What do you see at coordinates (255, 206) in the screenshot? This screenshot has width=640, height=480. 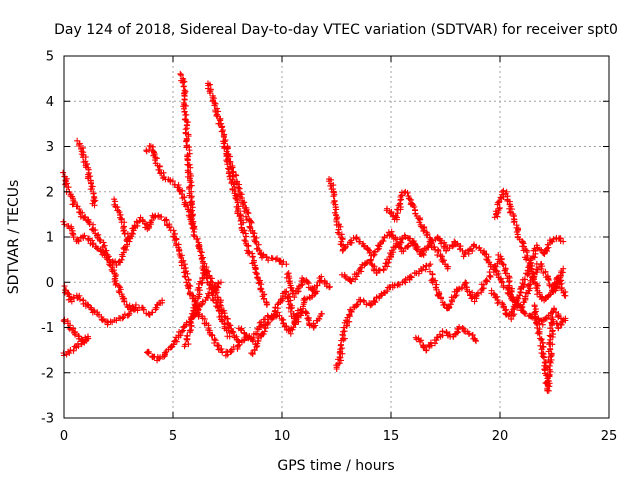 I see `series-track-n` at bounding box center [255, 206].